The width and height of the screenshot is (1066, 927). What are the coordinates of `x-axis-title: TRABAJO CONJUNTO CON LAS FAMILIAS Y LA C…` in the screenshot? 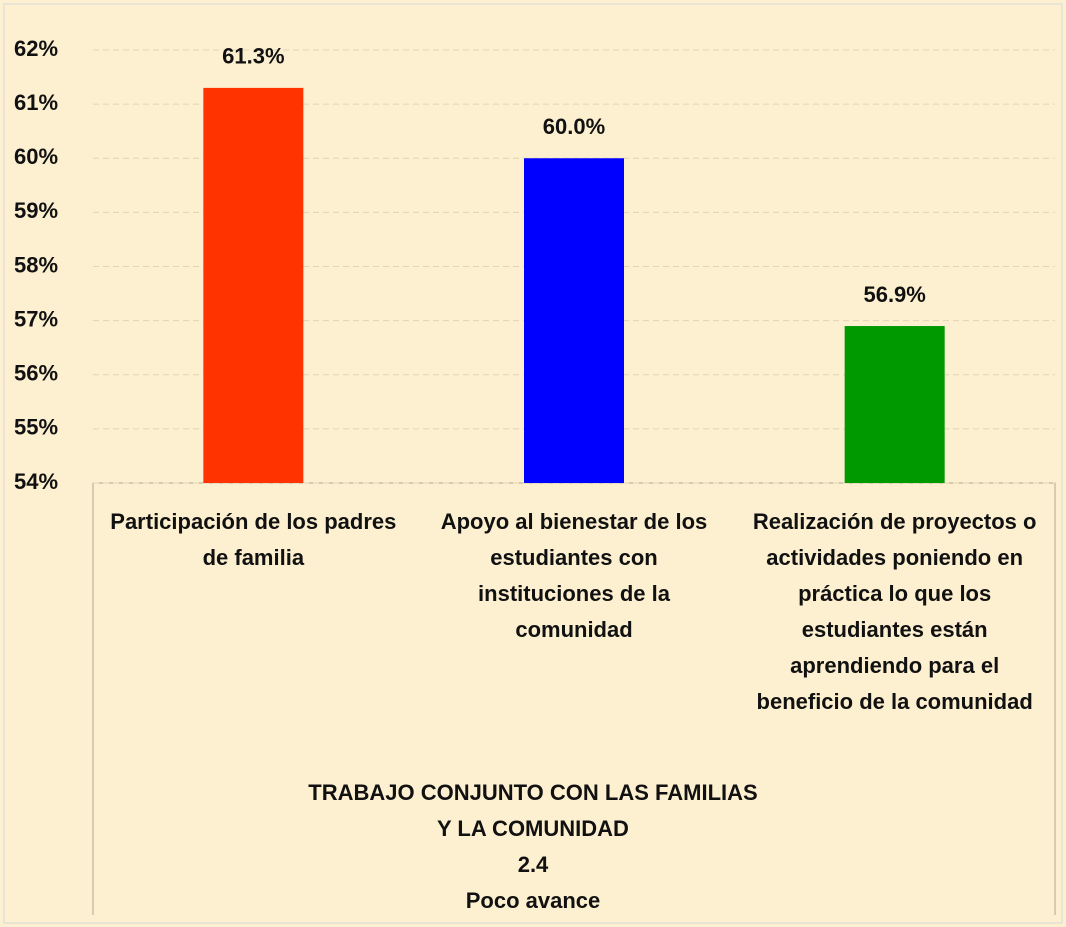 It's located at (533, 810).